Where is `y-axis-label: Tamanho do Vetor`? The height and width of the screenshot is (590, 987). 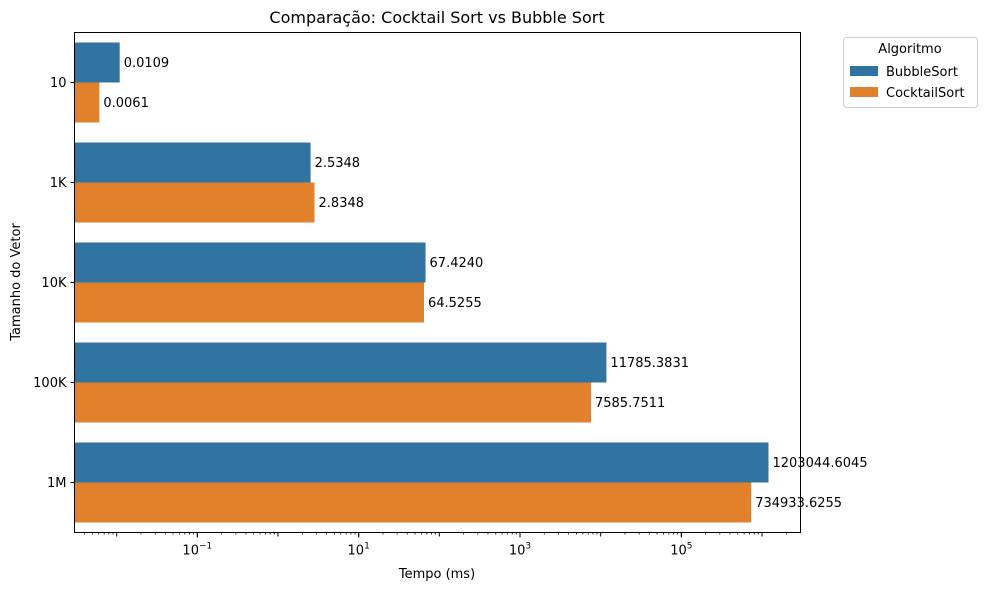 y-axis-label: Tamanho do Vetor is located at coordinates (16, 282).